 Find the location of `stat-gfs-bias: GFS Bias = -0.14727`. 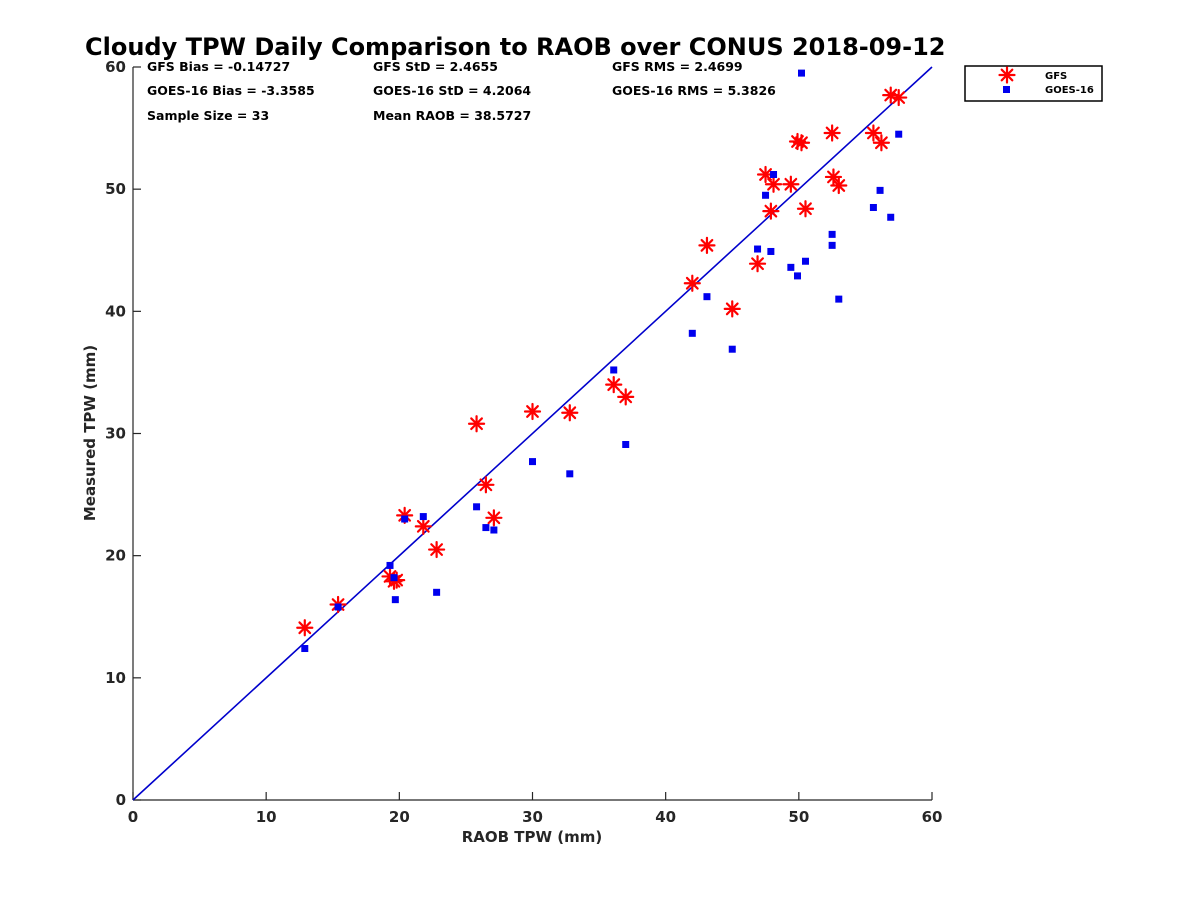

stat-gfs-bias: GFS Bias = -0.14727 is located at coordinates (218, 66).